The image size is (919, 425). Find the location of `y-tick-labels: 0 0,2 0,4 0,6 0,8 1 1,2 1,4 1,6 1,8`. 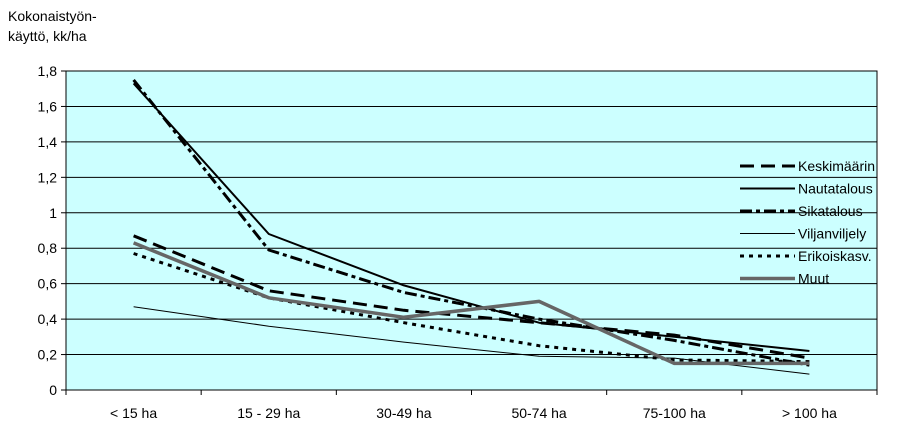

y-tick-labels: 0 0,2 0,4 0,6 0,8 1 1,2 1,4 1,6 1,8 is located at coordinates (48, 230).